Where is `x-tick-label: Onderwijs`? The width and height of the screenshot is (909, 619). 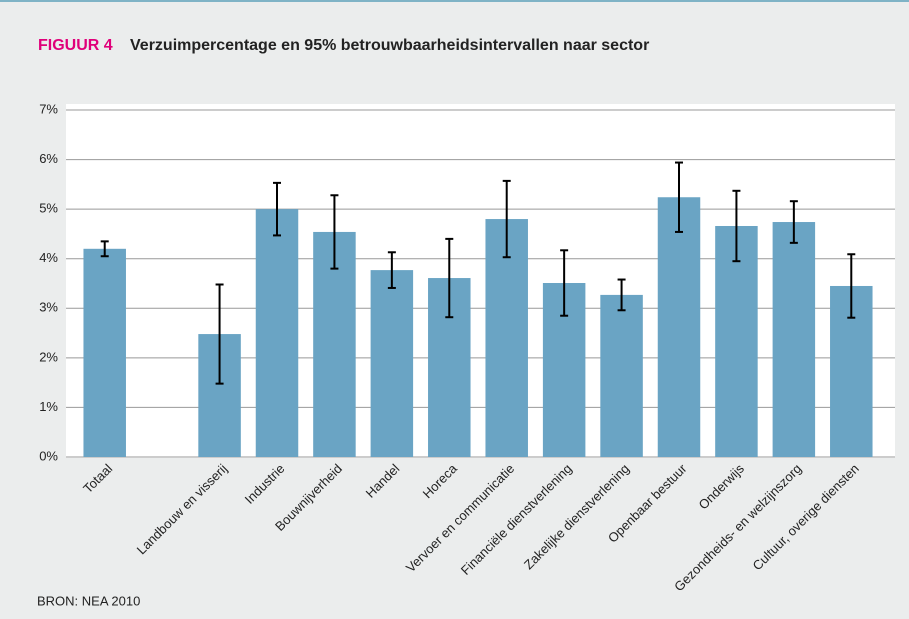 x-tick-label: Onderwijs is located at coordinates (722, 487).